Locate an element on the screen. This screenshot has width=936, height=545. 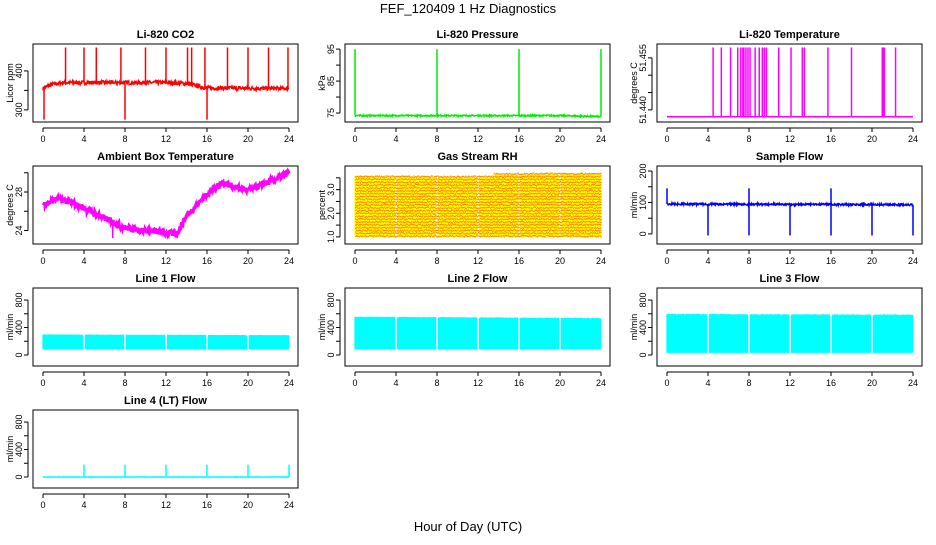
y-tick-label: 85 is located at coordinates (331, 81).